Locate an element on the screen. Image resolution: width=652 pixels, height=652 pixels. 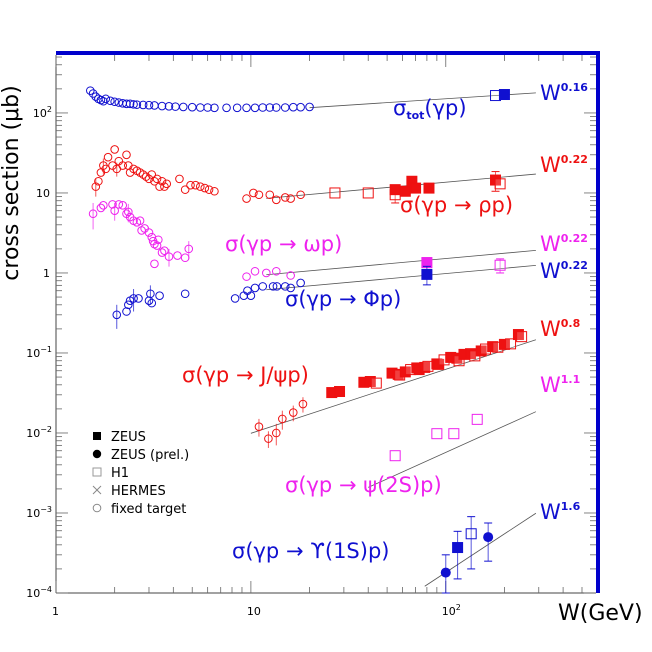
y-tick-exponent: −4 is located at coordinates (46, 589).